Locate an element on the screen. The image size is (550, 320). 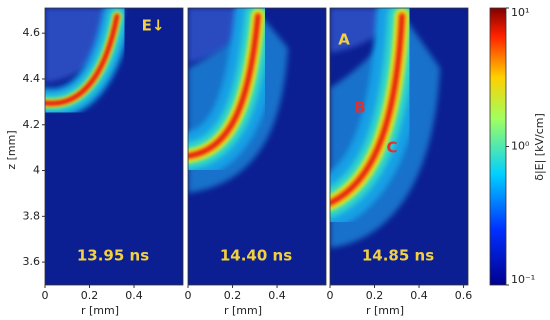
y-axis-label: z [mm] is located at coordinates (11, 149).